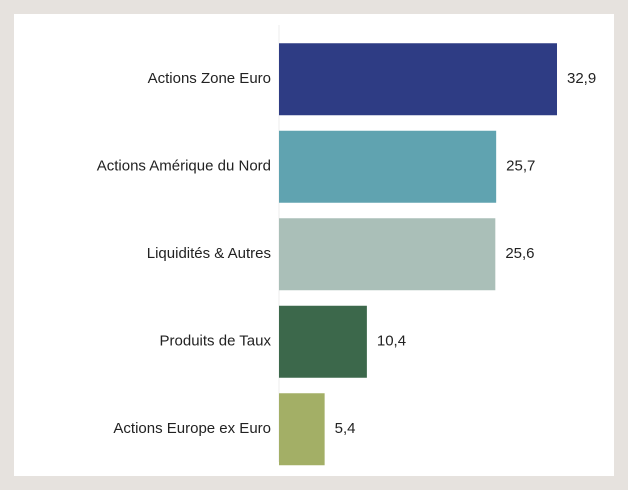 The width and height of the screenshot is (628, 490). I want to click on value-label: 25,6, so click(519, 253).